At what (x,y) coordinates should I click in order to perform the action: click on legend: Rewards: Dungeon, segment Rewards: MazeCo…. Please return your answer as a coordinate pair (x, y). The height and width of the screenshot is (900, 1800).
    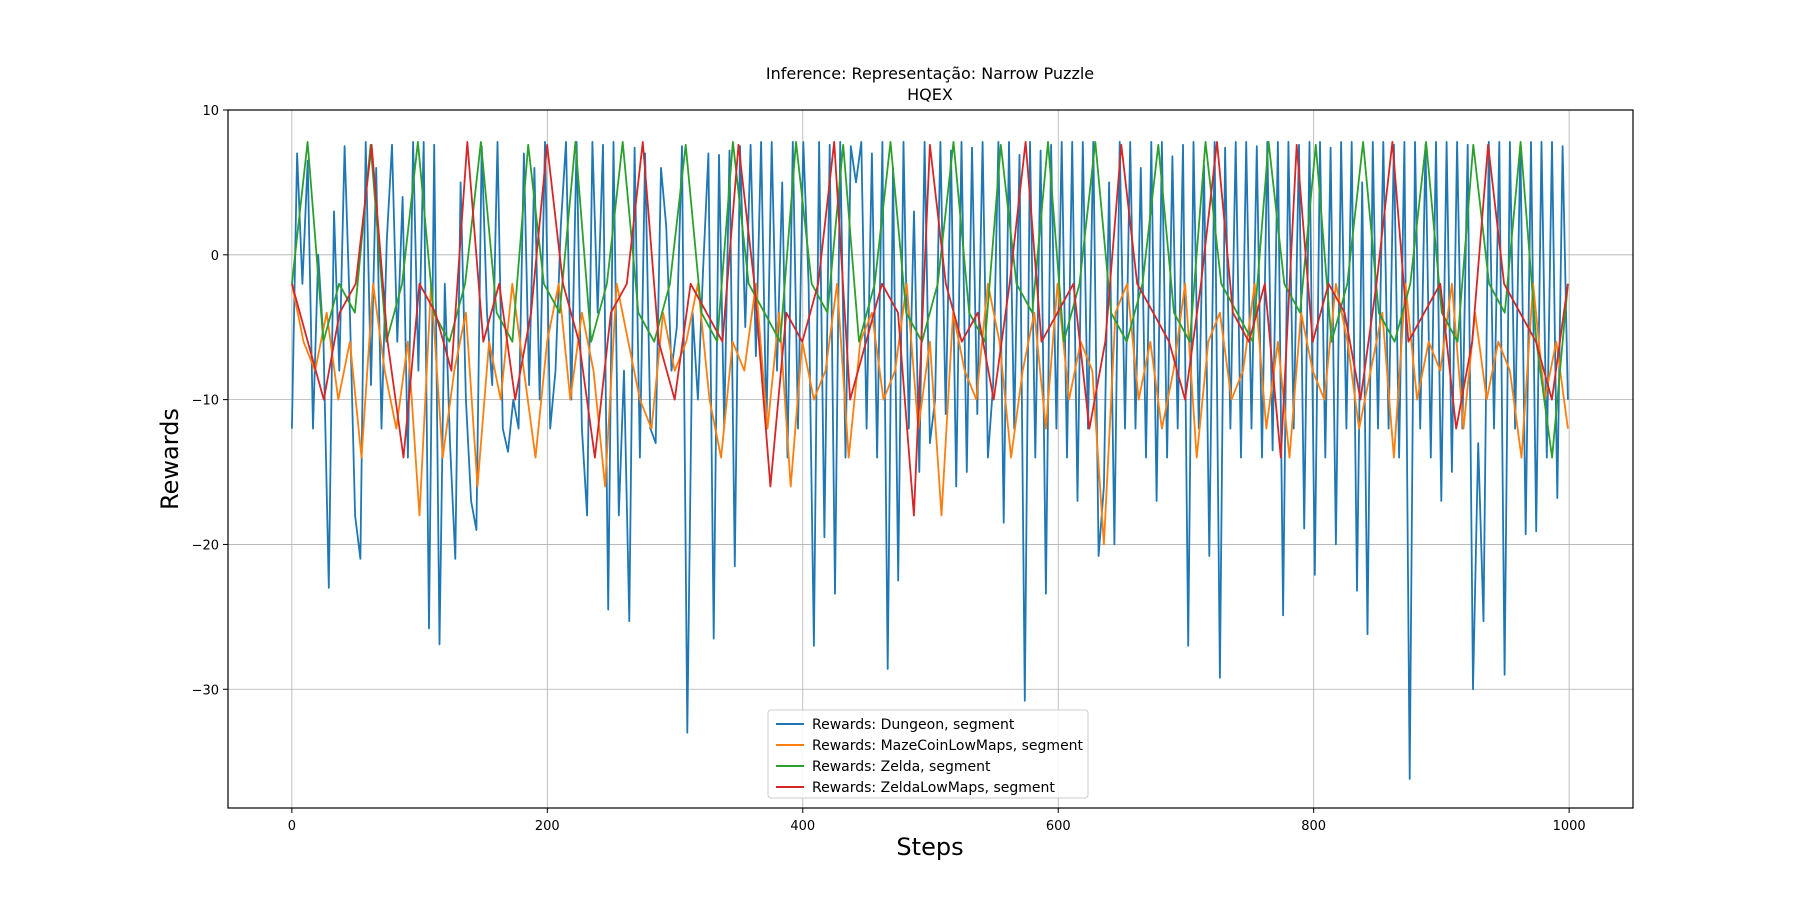
    Looking at the image, I should click on (928, 754).